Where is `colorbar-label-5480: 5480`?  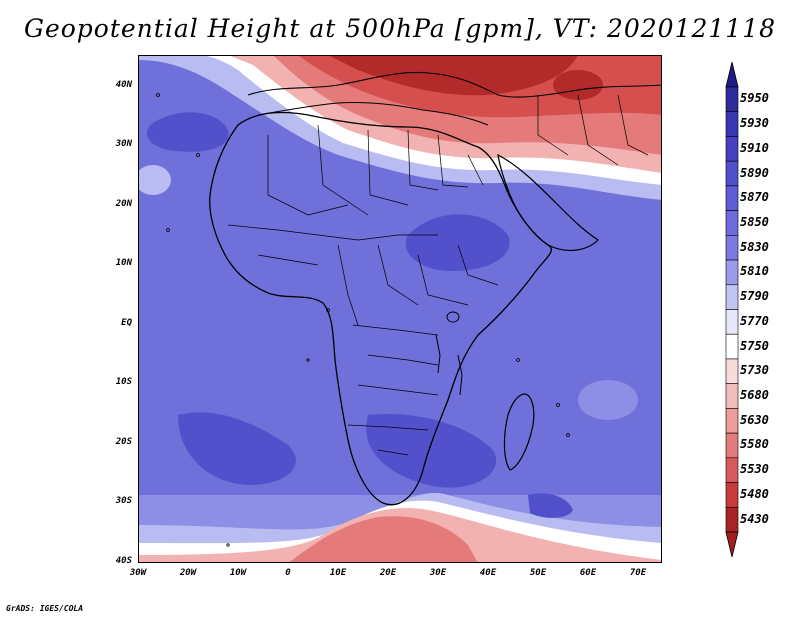
colorbar-label-5480: 5480 is located at coordinates (754, 493).